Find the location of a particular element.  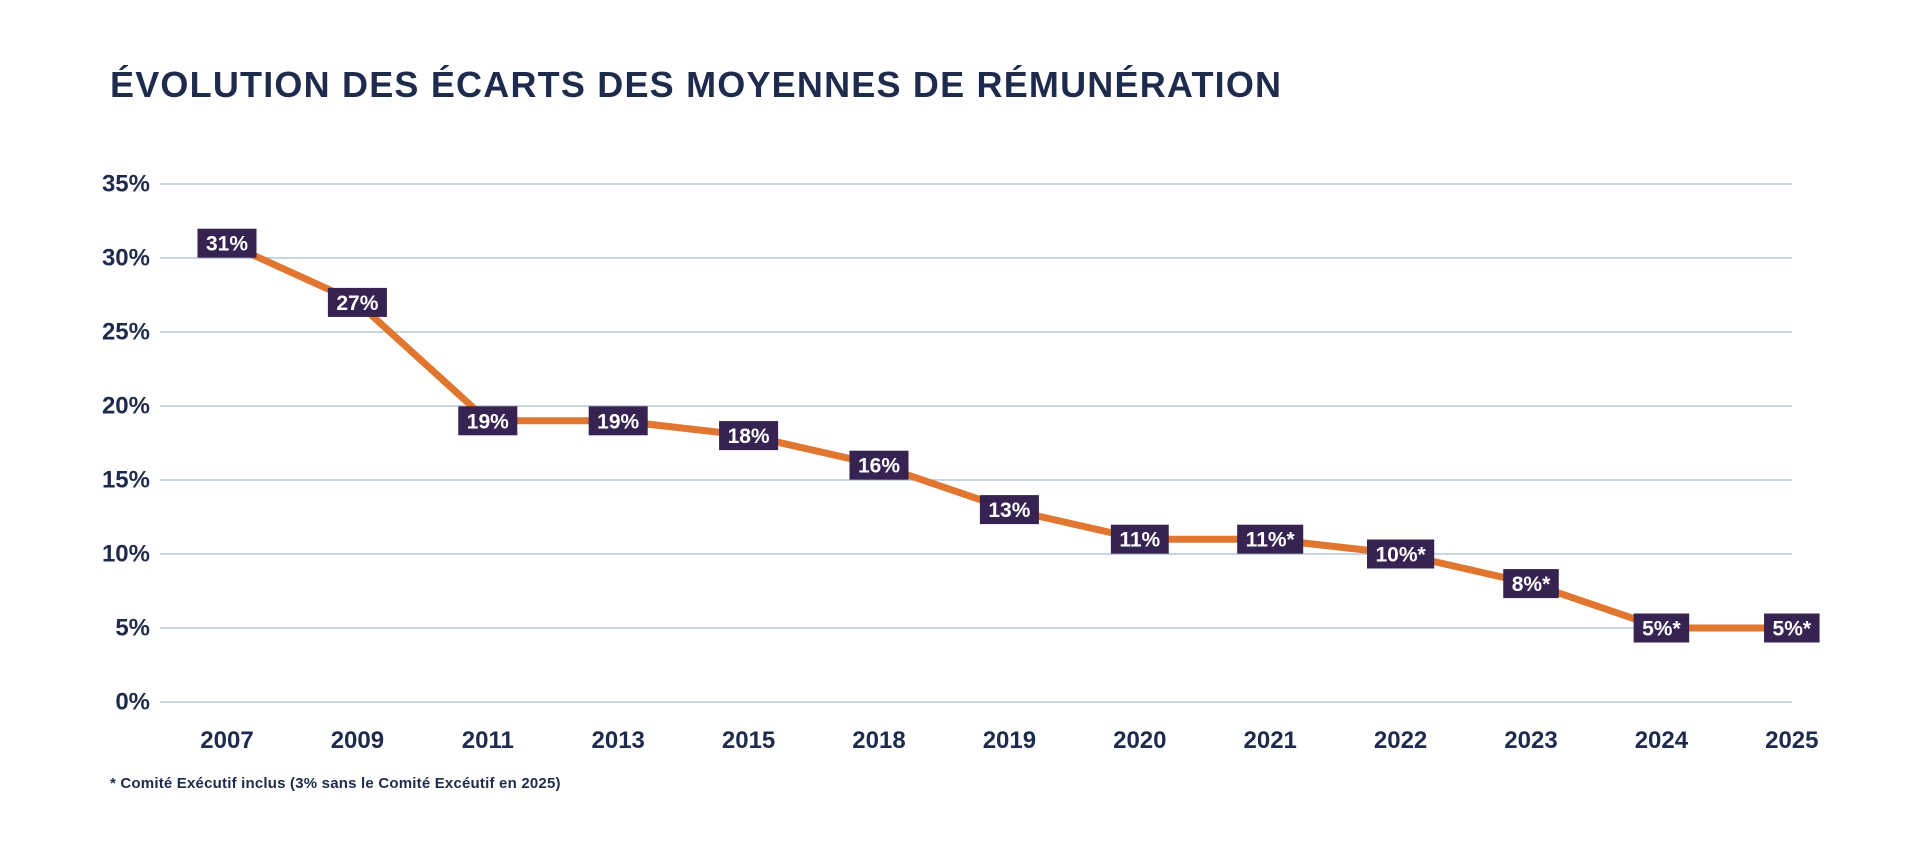

x-axis-tick-label: 2021 is located at coordinates (1270, 740).